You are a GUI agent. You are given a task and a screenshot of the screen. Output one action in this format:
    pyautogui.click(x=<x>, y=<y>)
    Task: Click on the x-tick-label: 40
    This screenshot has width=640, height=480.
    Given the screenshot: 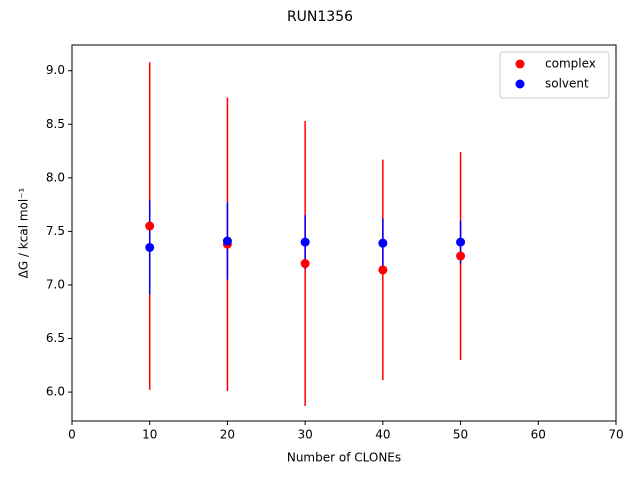 What is the action you would take?
    pyautogui.click(x=382, y=435)
    